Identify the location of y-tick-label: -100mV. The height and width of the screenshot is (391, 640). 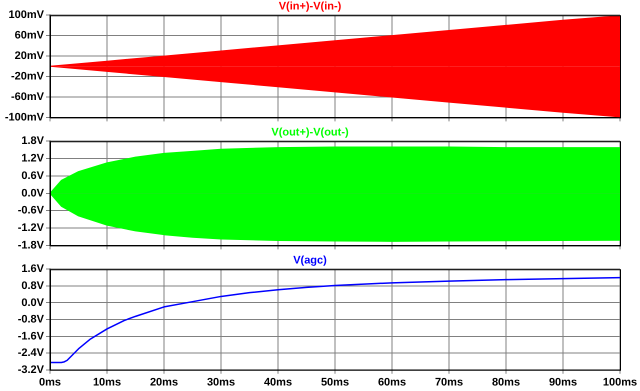
(24, 117).